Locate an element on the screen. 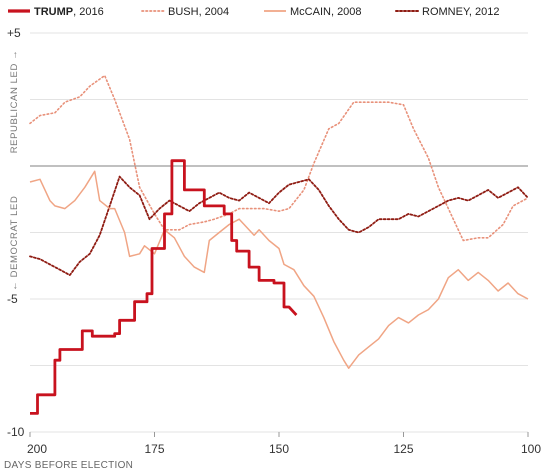 This screenshot has width=550, height=475. legend-series-year: , 2008 is located at coordinates (346, 12).